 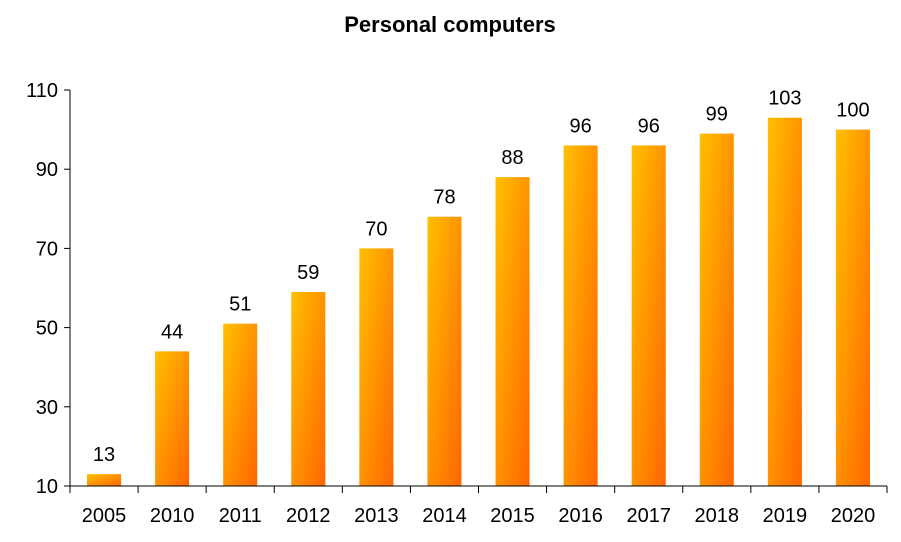 What do you see at coordinates (47, 329) in the screenshot?
I see `y-tick-label-50: 50` at bounding box center [47, 329].